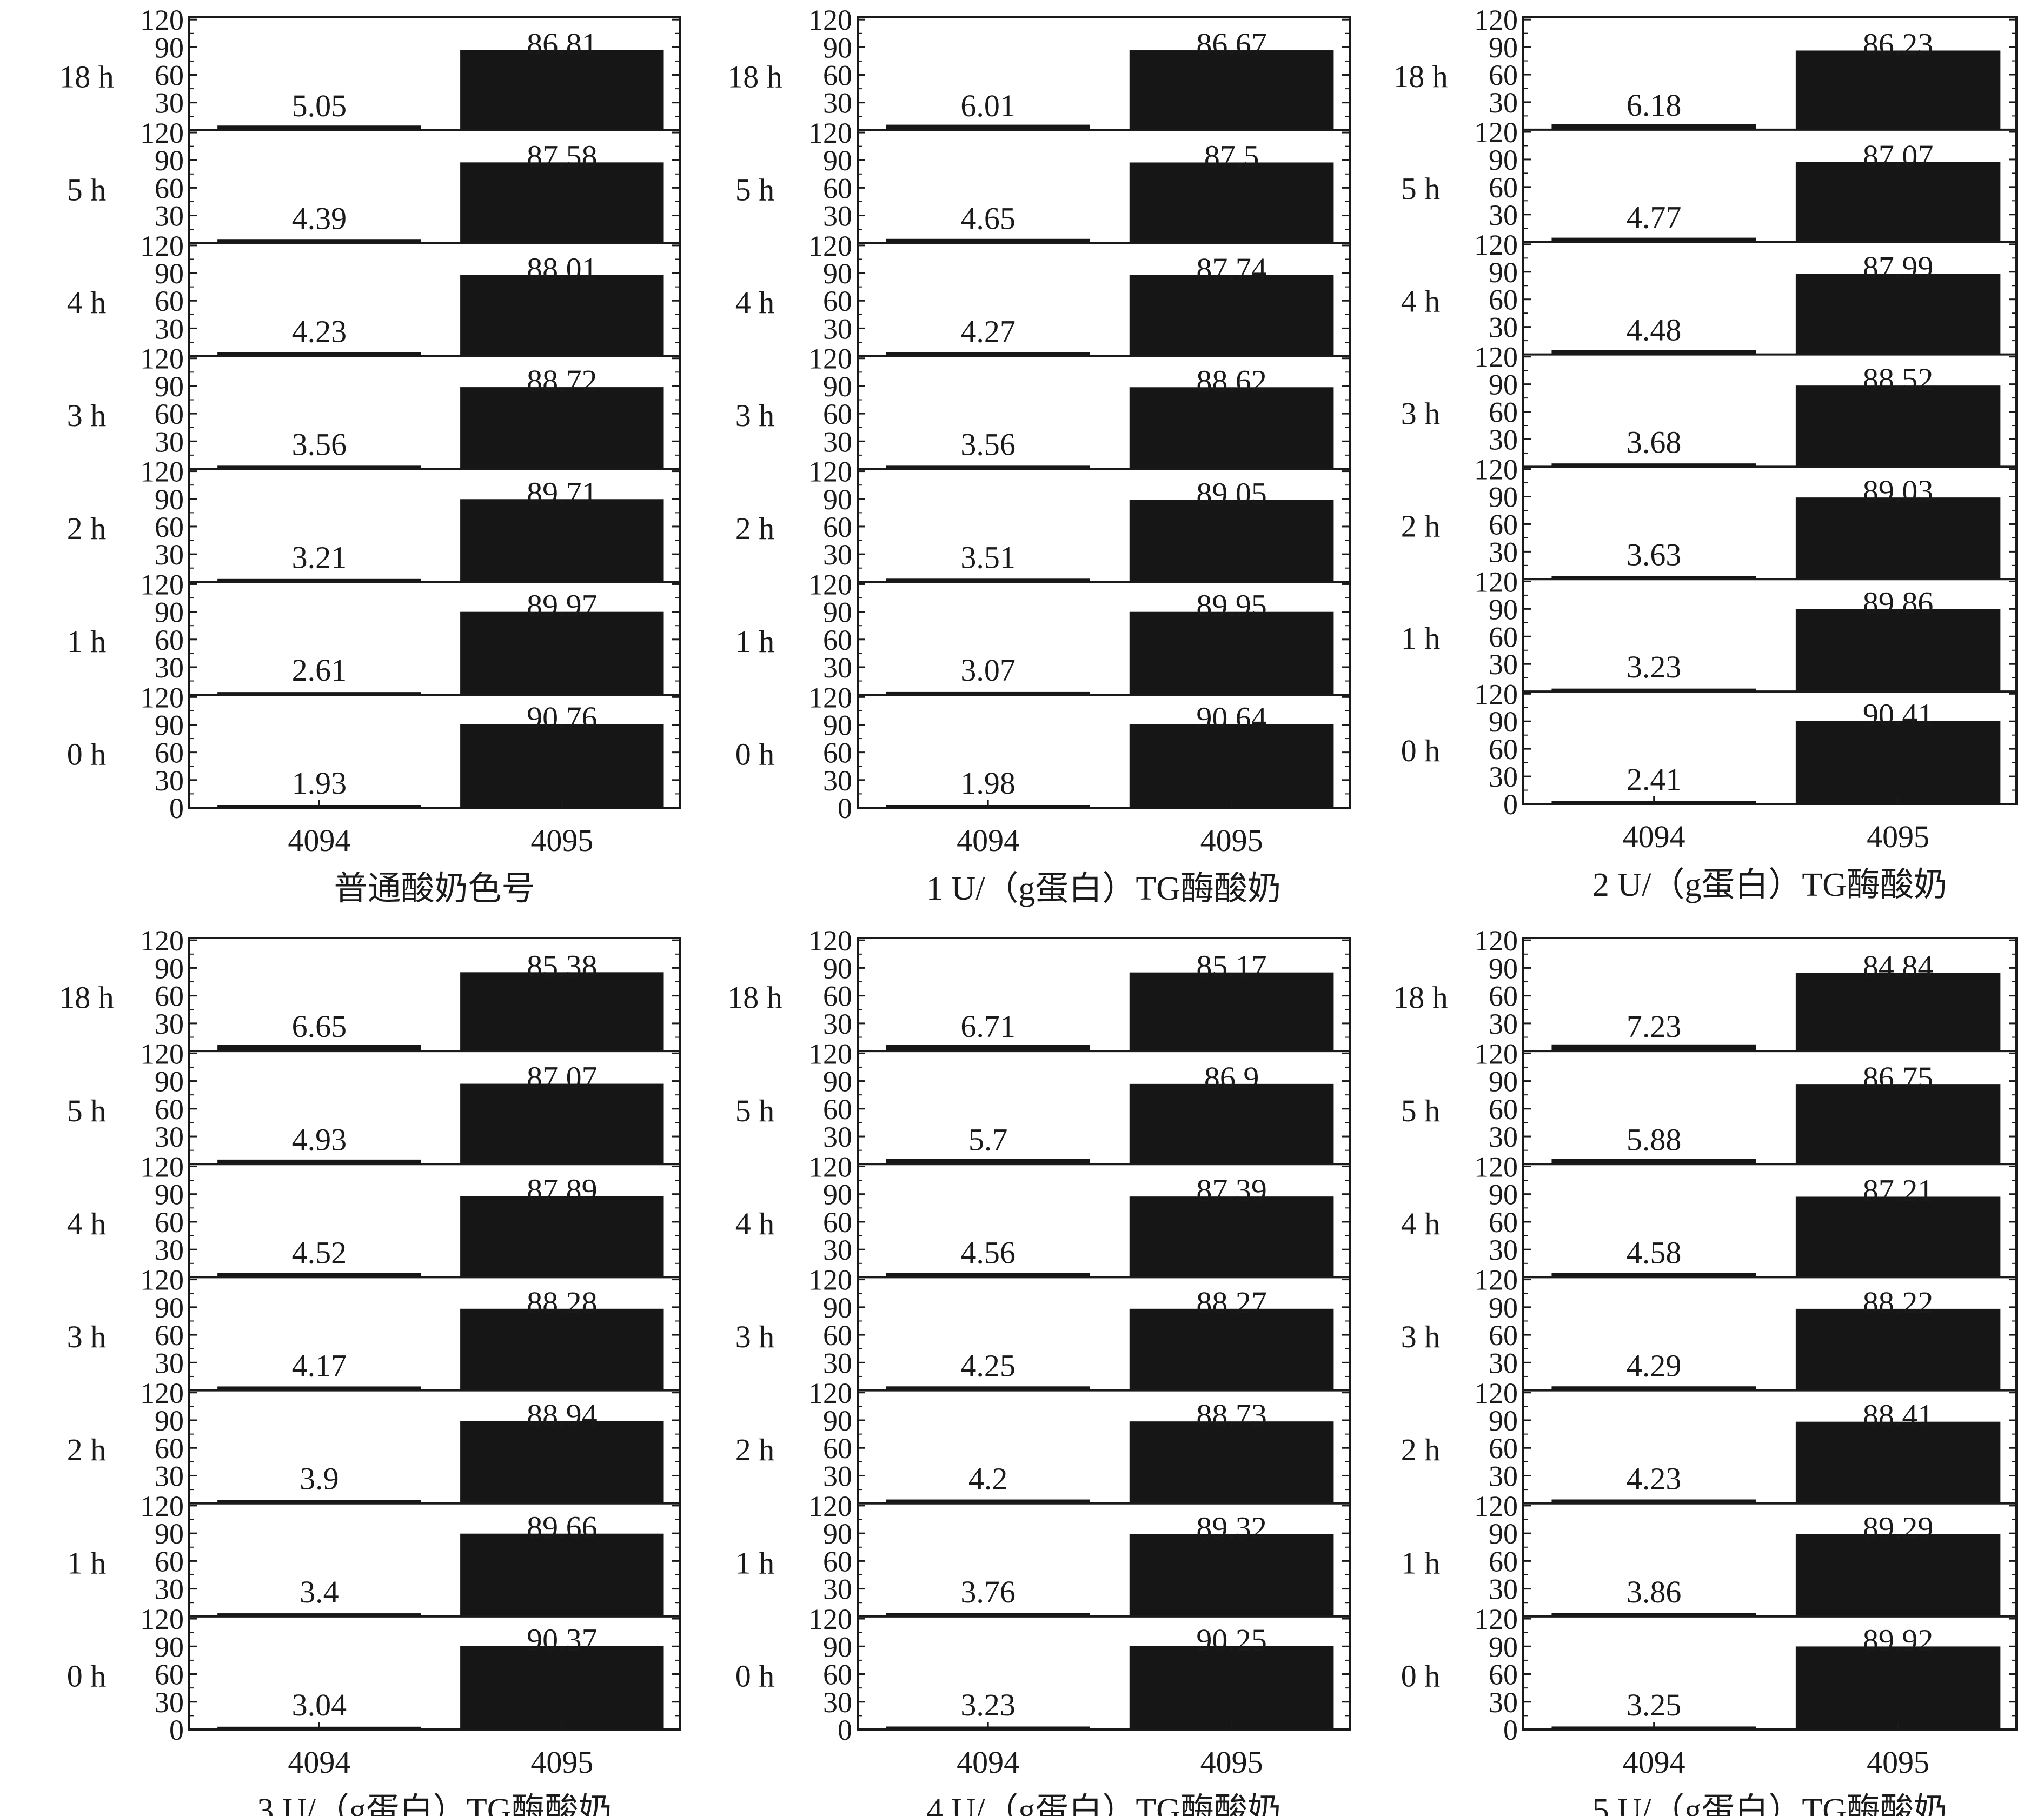 This screenshot has height=1816, width=2044. What do you see at coordinates (319, 1704) in the screenshot?
I see `data-label: 3.04` at bounding box center [319, 1704].